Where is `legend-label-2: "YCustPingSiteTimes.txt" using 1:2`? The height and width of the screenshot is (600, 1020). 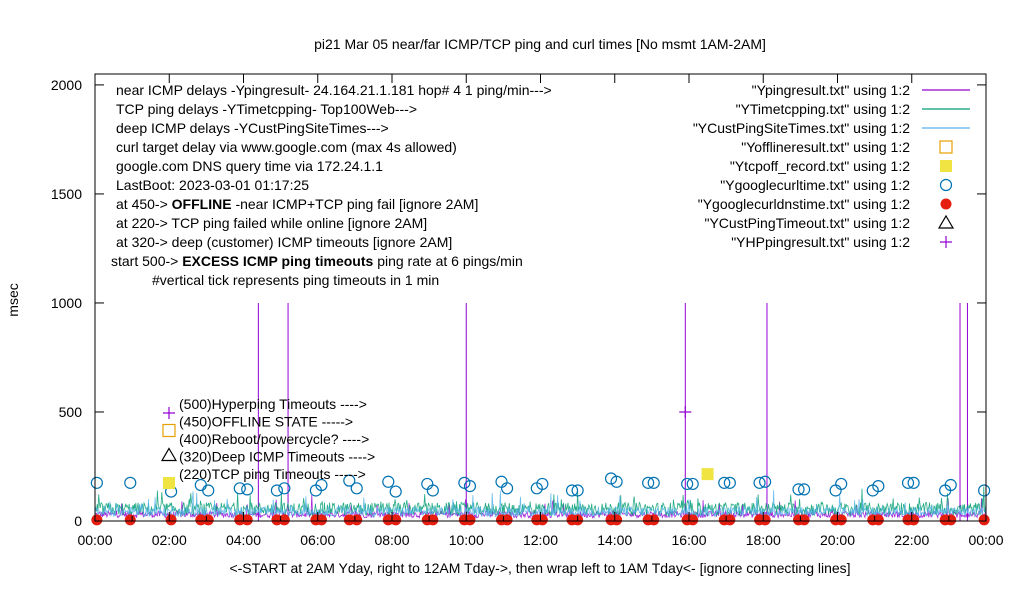 legend-label-2: "YCustPingSiteTimes.txt" using 1:2 is located at coordinates (801, 128).